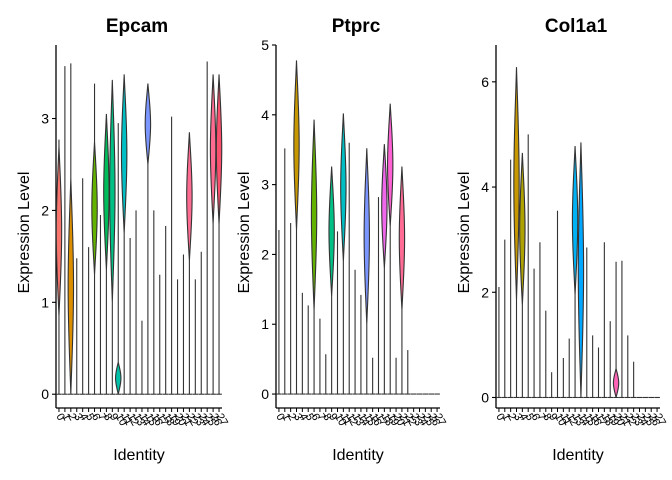 Image resolution: width=672 pixels, height=480 pixels. Describe the element at coordinates (144, 420) in the screenshot. I see `x-tick-label: 14` at that location.